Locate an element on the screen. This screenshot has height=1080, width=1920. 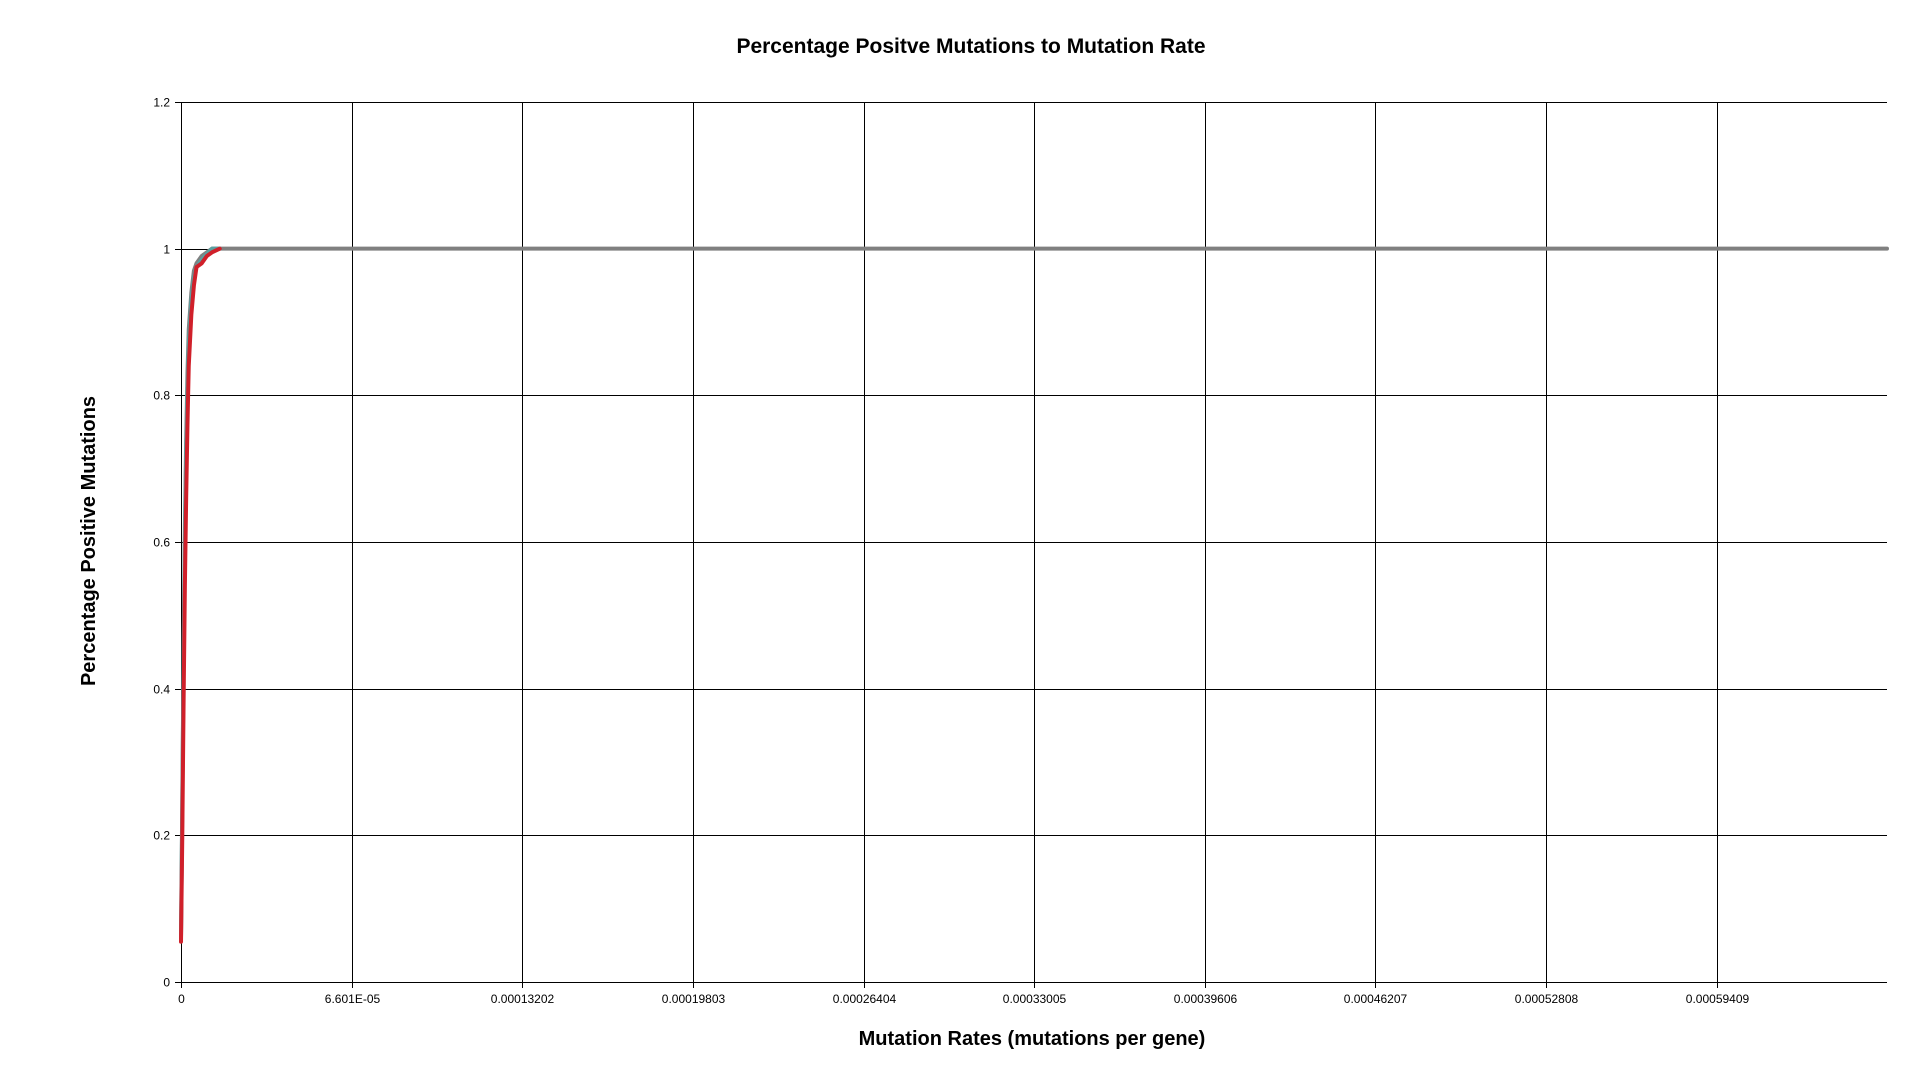
x-axis-title: Mutation Rates (mutations per gene) is located at coordinates (1032, 1039).